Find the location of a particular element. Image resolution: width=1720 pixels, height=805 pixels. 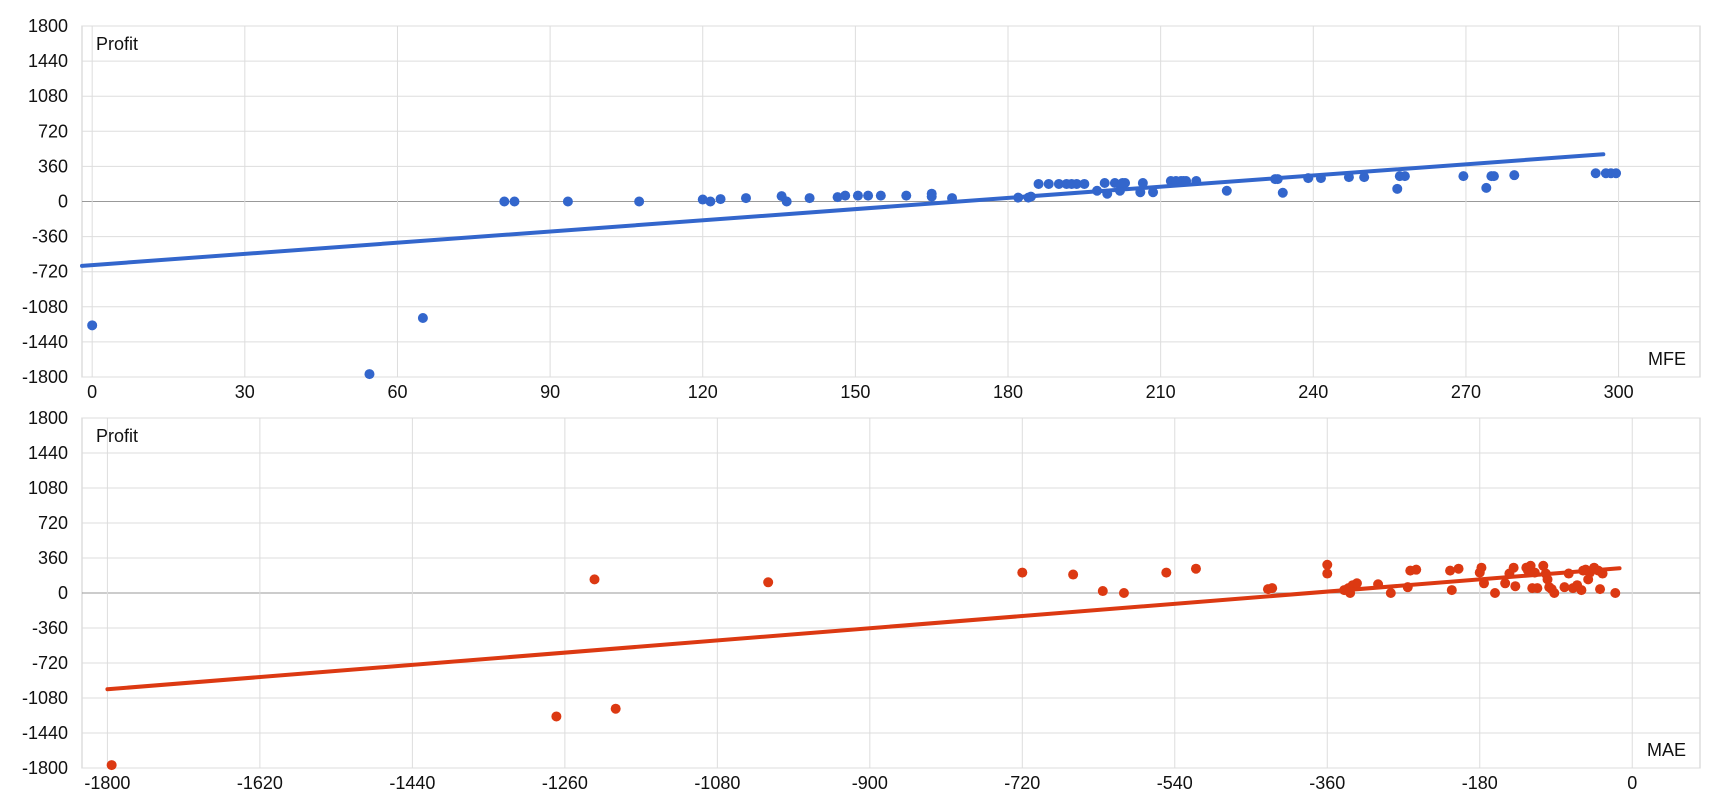

mfe-y-tick-label: 1800 is located at coordinates (48, 26).